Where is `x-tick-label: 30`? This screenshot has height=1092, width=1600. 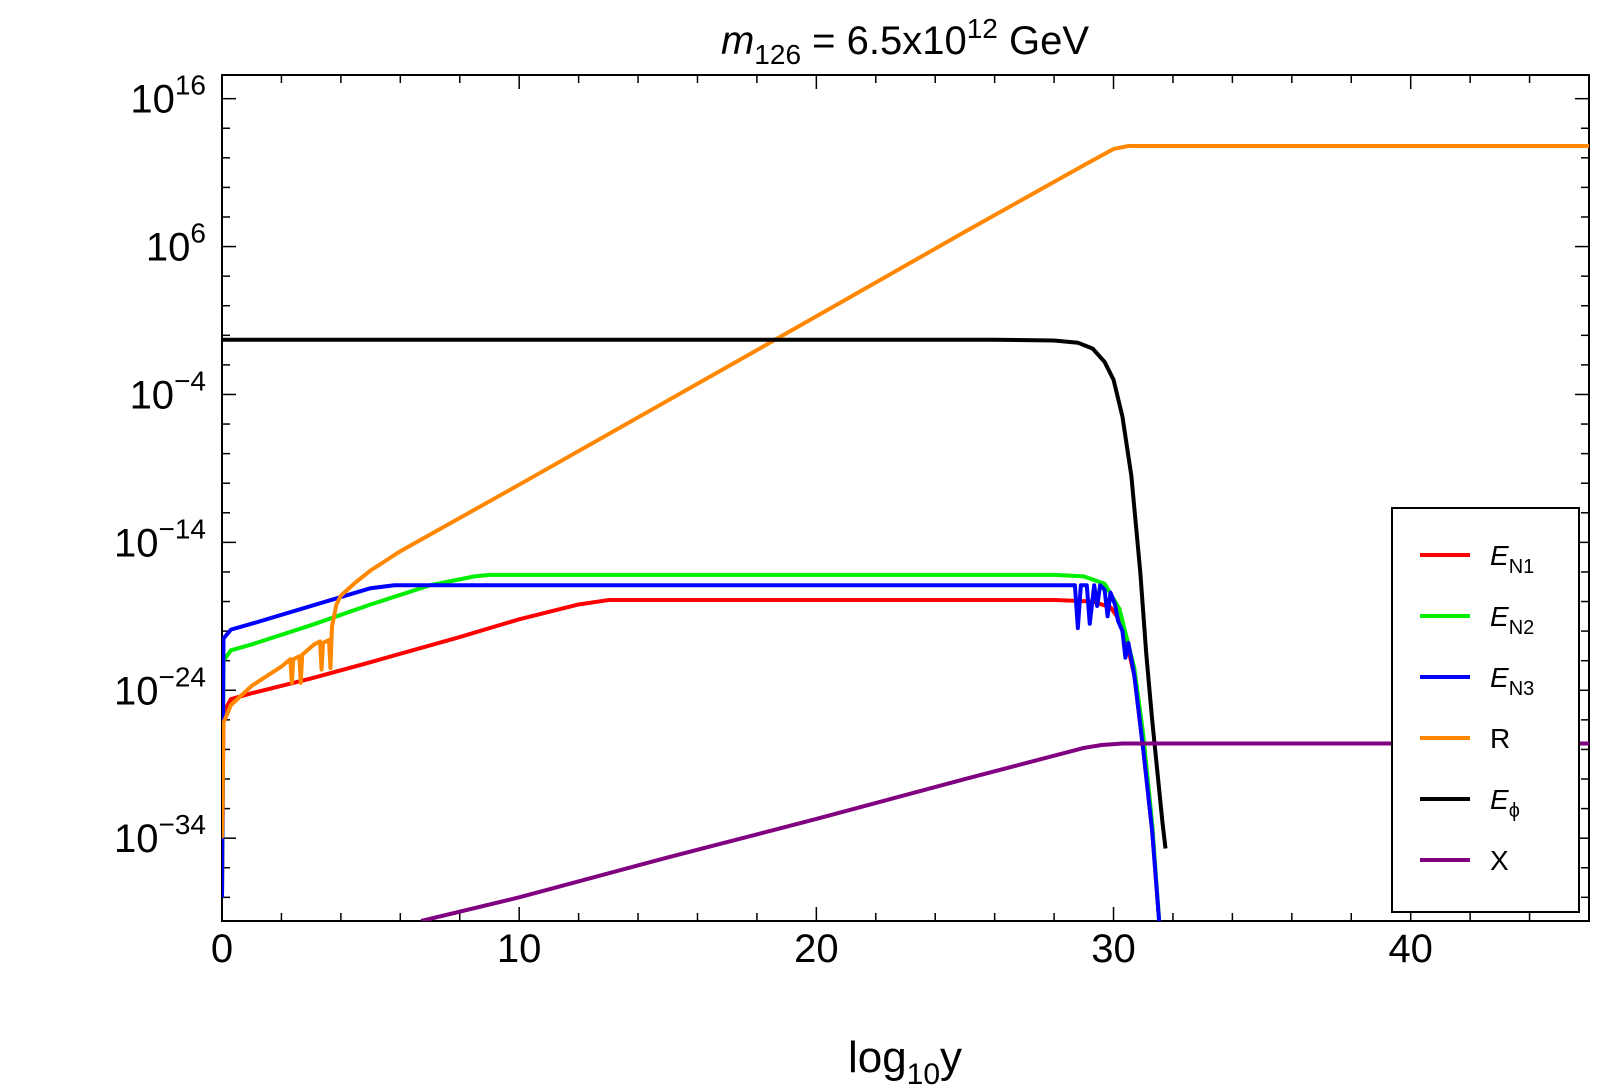 x-tick-label: 30 is located at coordinates (1113, 949).